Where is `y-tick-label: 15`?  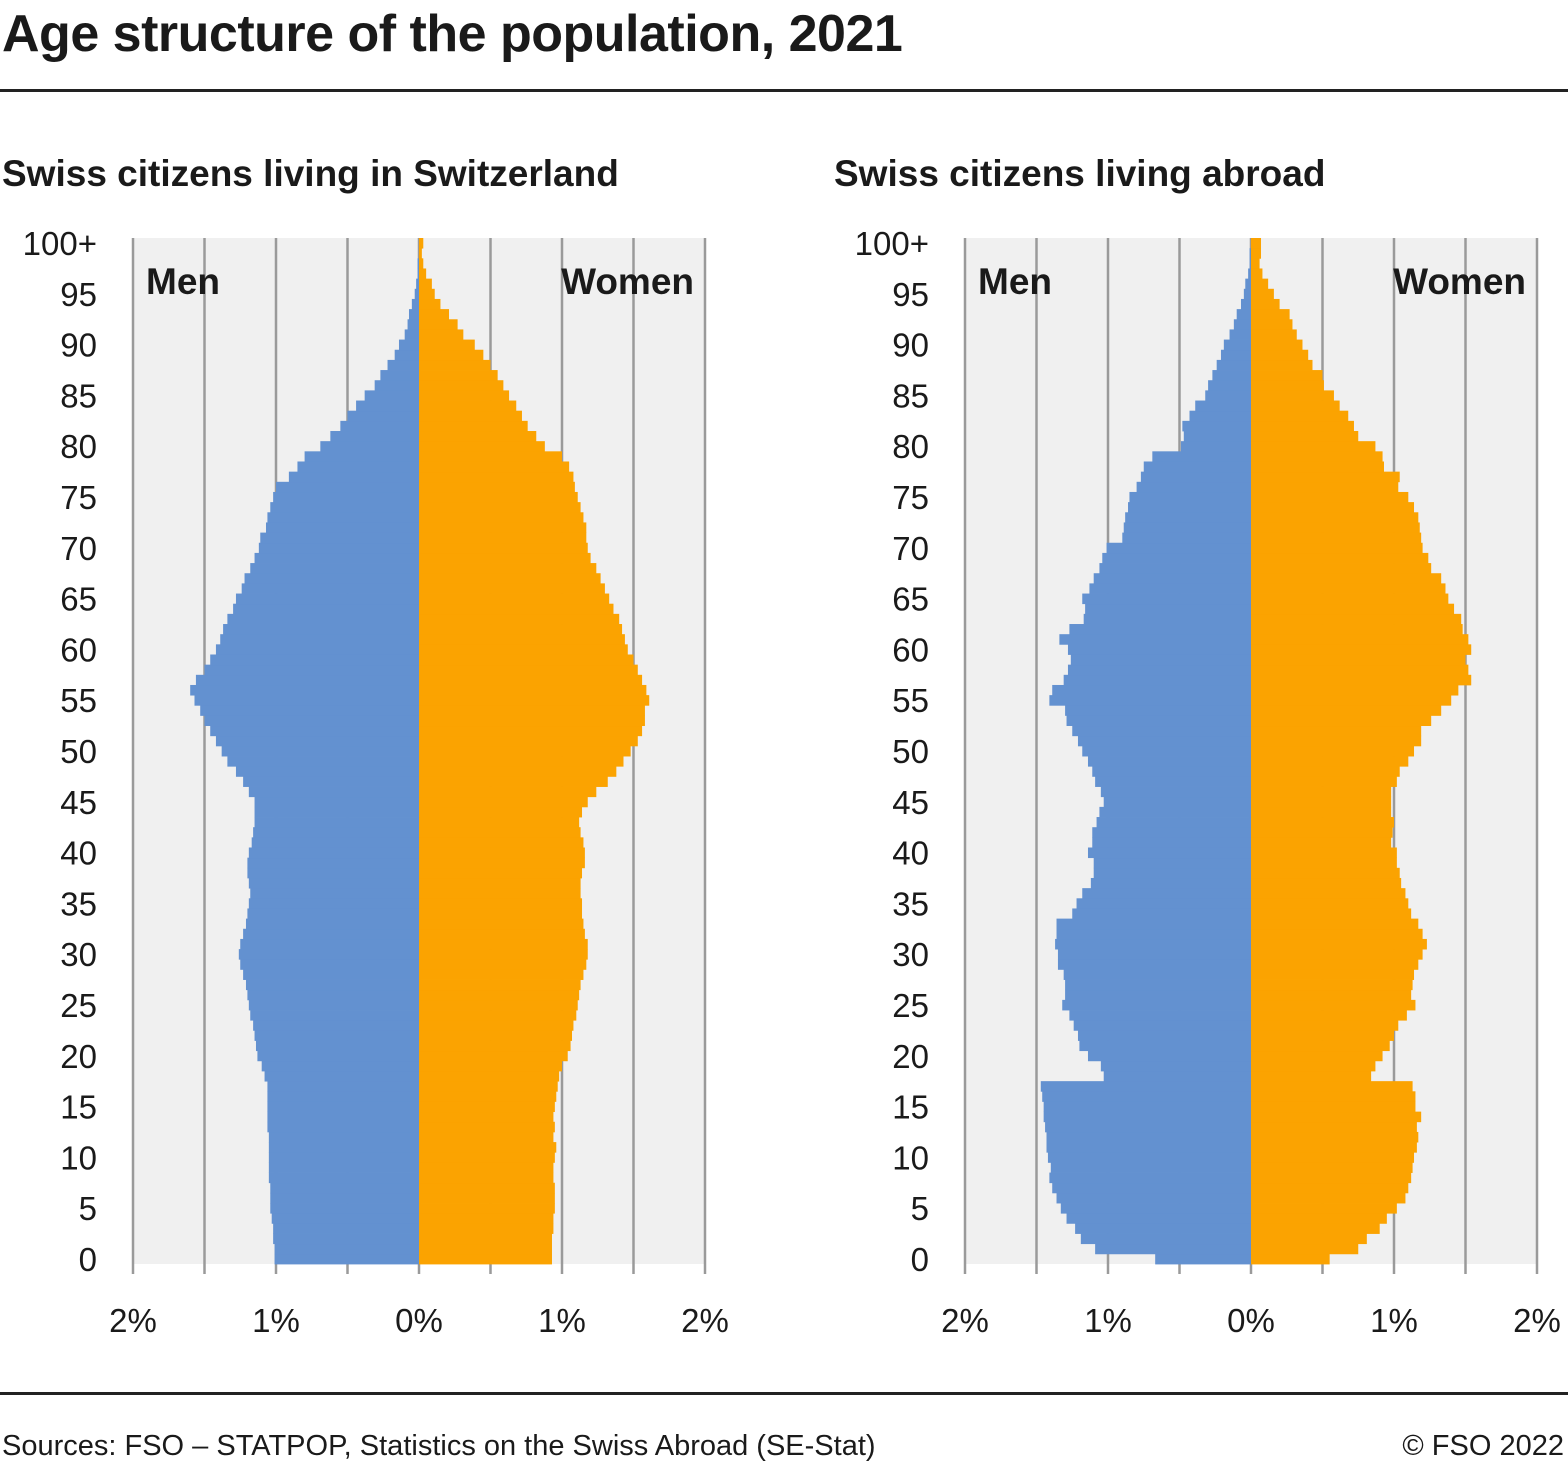 y-tick-label: 15 is located at coordinates (910, 1107).